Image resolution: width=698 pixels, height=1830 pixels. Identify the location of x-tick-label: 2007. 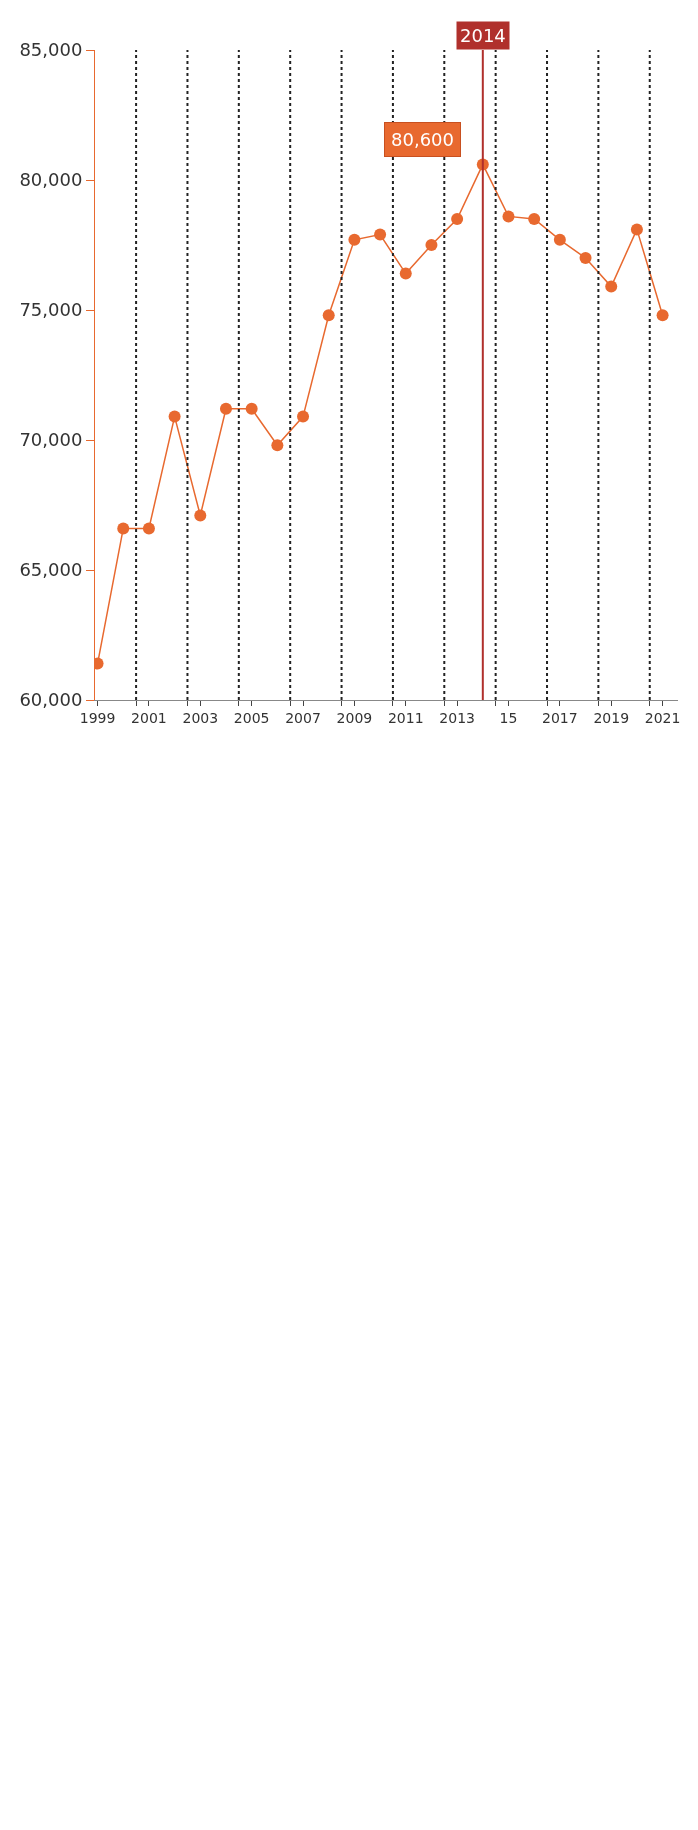
(303, 717).